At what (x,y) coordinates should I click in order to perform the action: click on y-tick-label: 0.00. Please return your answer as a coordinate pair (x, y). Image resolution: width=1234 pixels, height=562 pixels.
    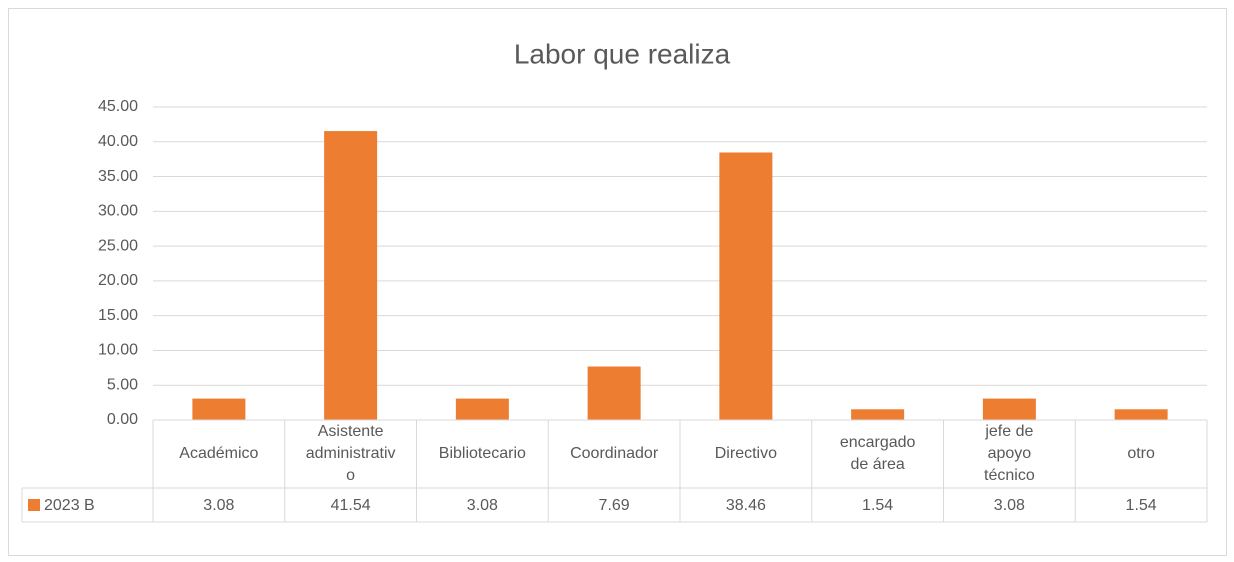
    Looking at the image, I should click on (122, 419).